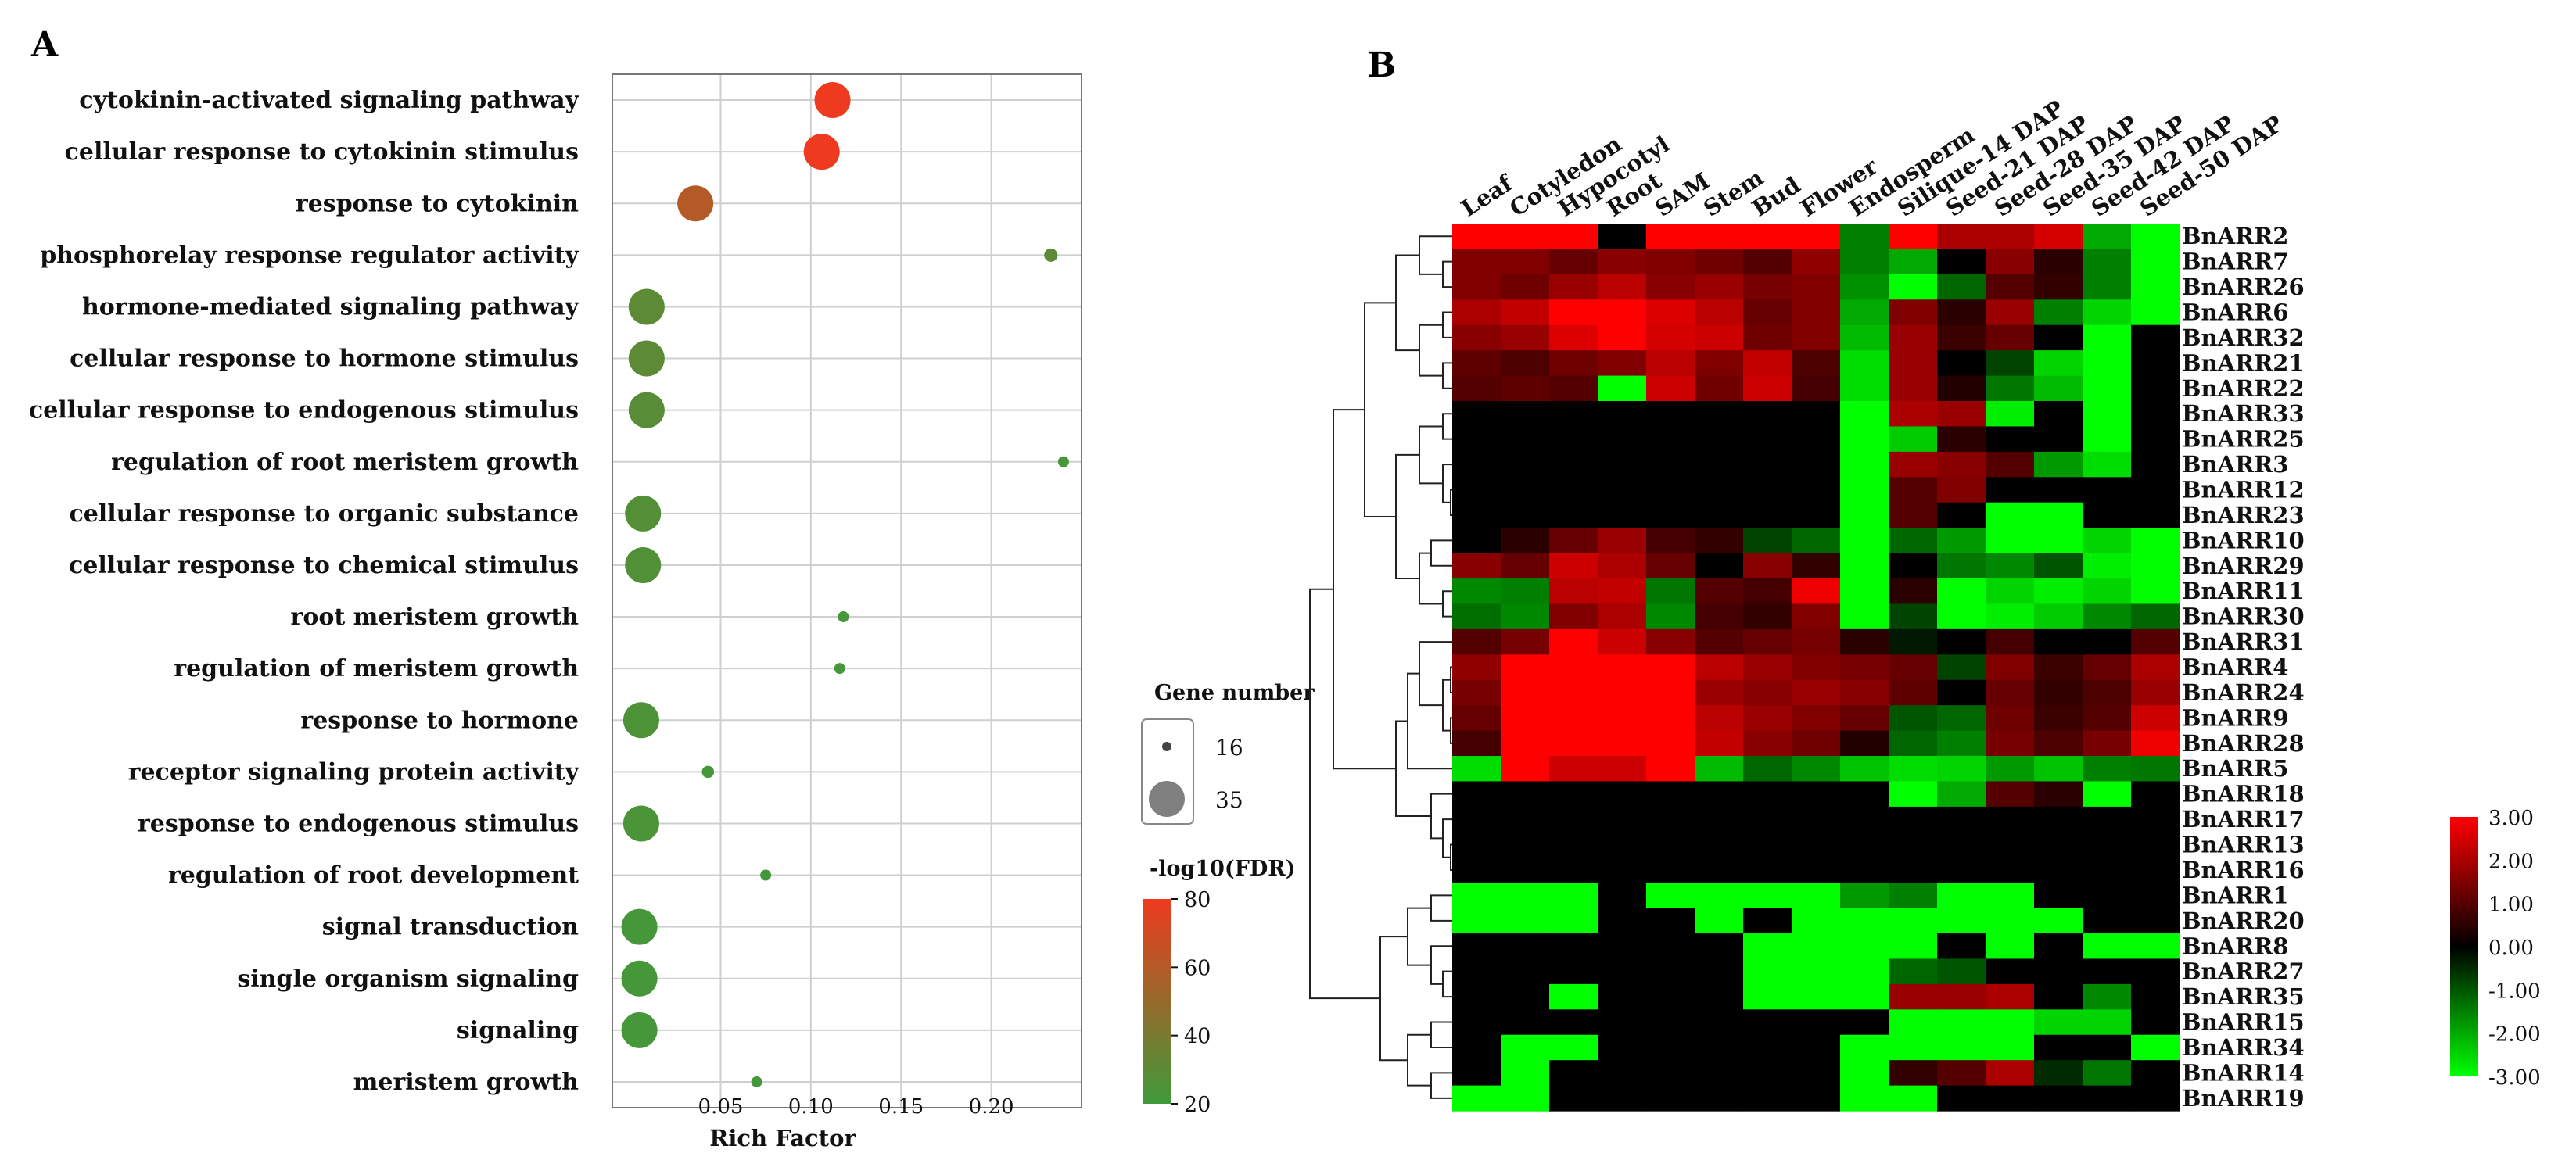 The height and width of the screenshot is (1171, 2576). What do you see at coordinates (2514, 1035) in the screenshot?
I see `color-bar-tick-label: -2.00` at bounding box center [2514, 1035].